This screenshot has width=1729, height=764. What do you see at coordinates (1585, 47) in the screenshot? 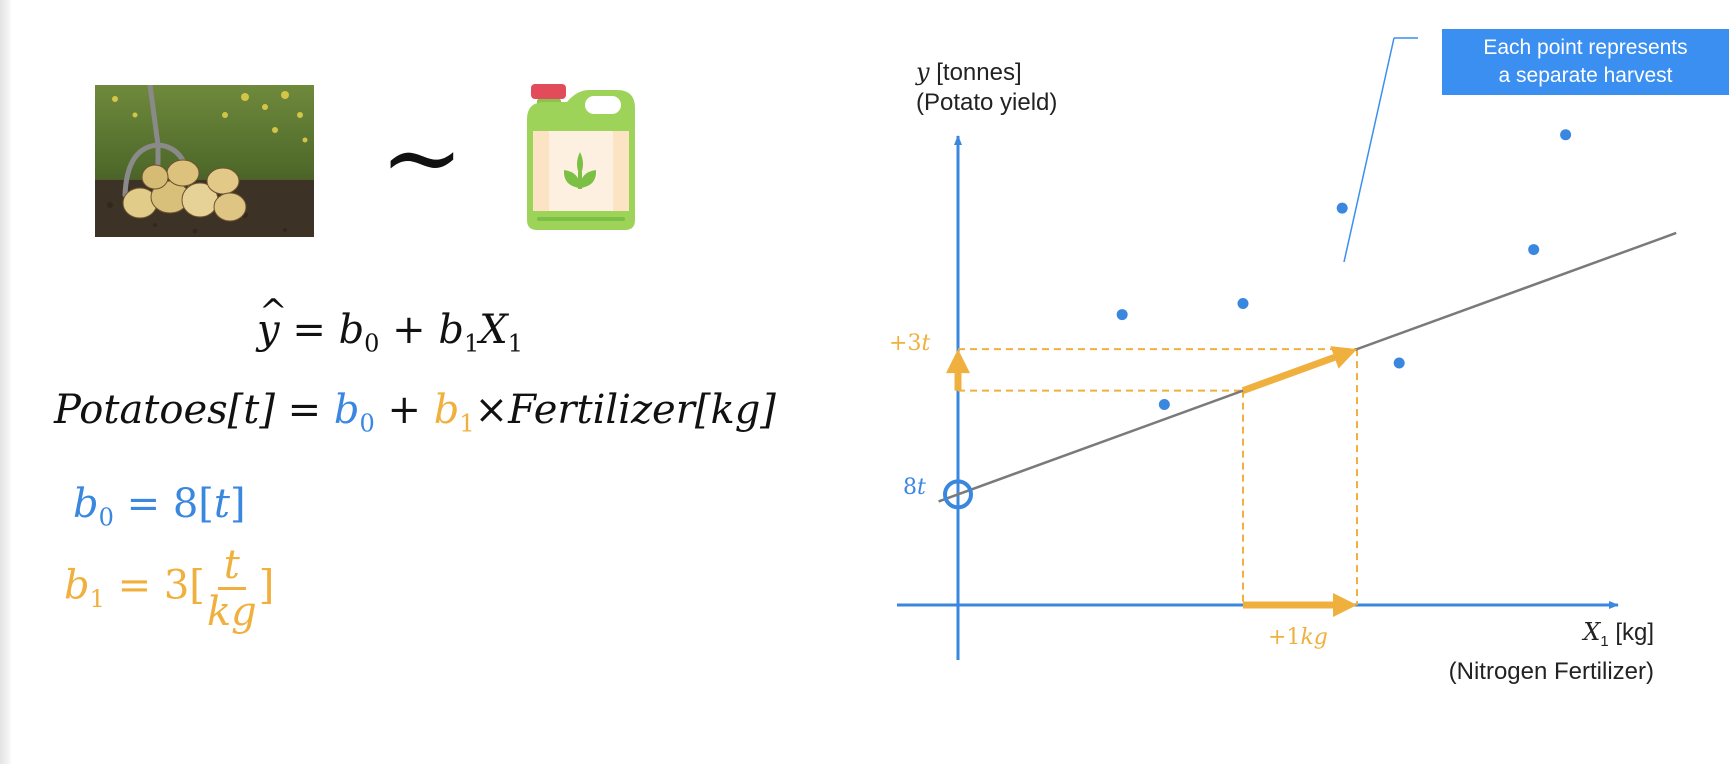
I see `callout-line-1: Each point represents` at bounding box center [1585, 47].